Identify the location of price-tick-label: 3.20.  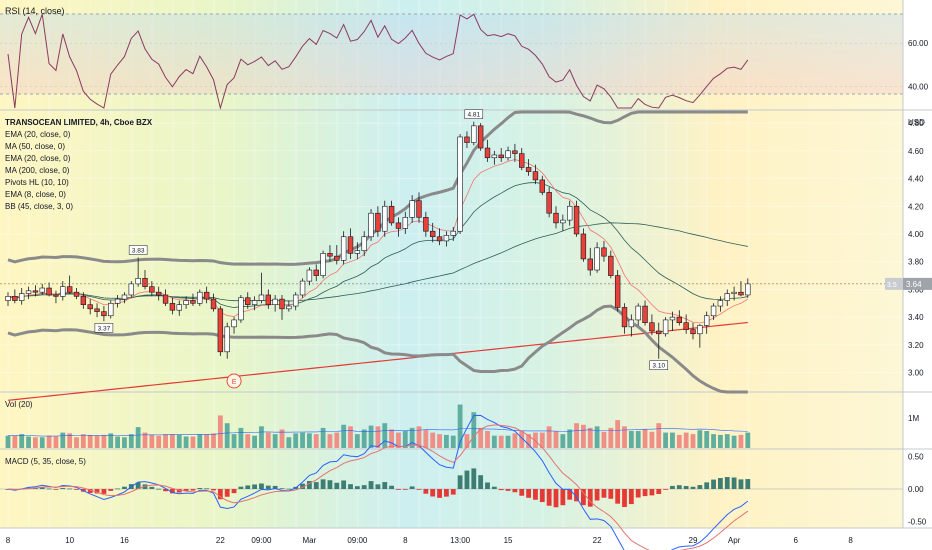
(916, 345).